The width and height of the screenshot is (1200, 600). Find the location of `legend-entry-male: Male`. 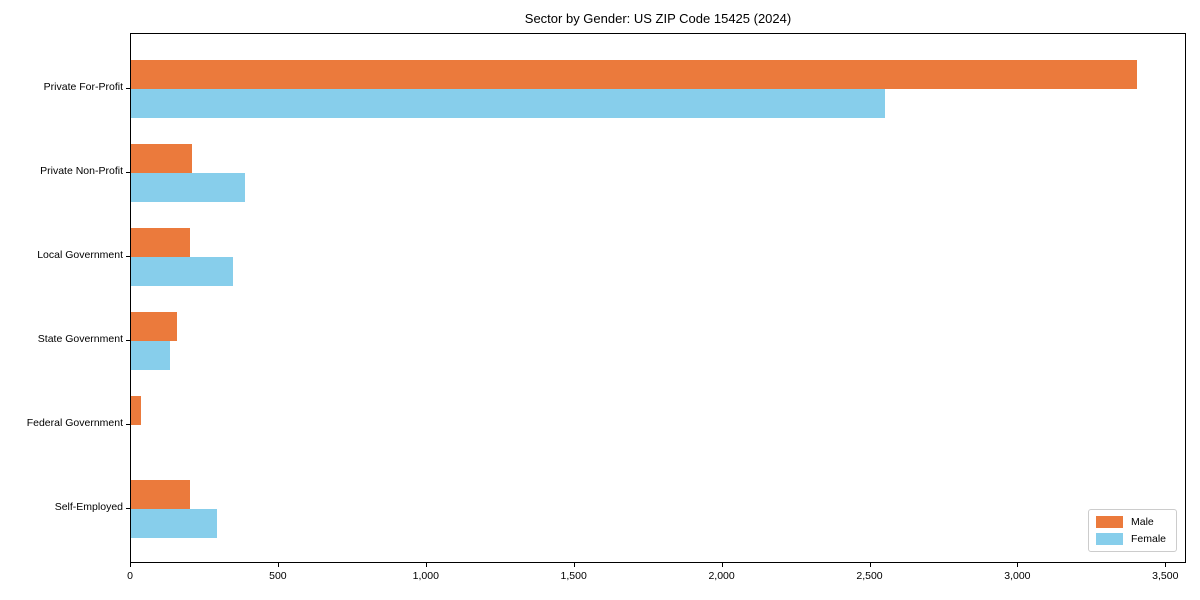

legend-entry-male: Male is located at coordinates (1130, 522).